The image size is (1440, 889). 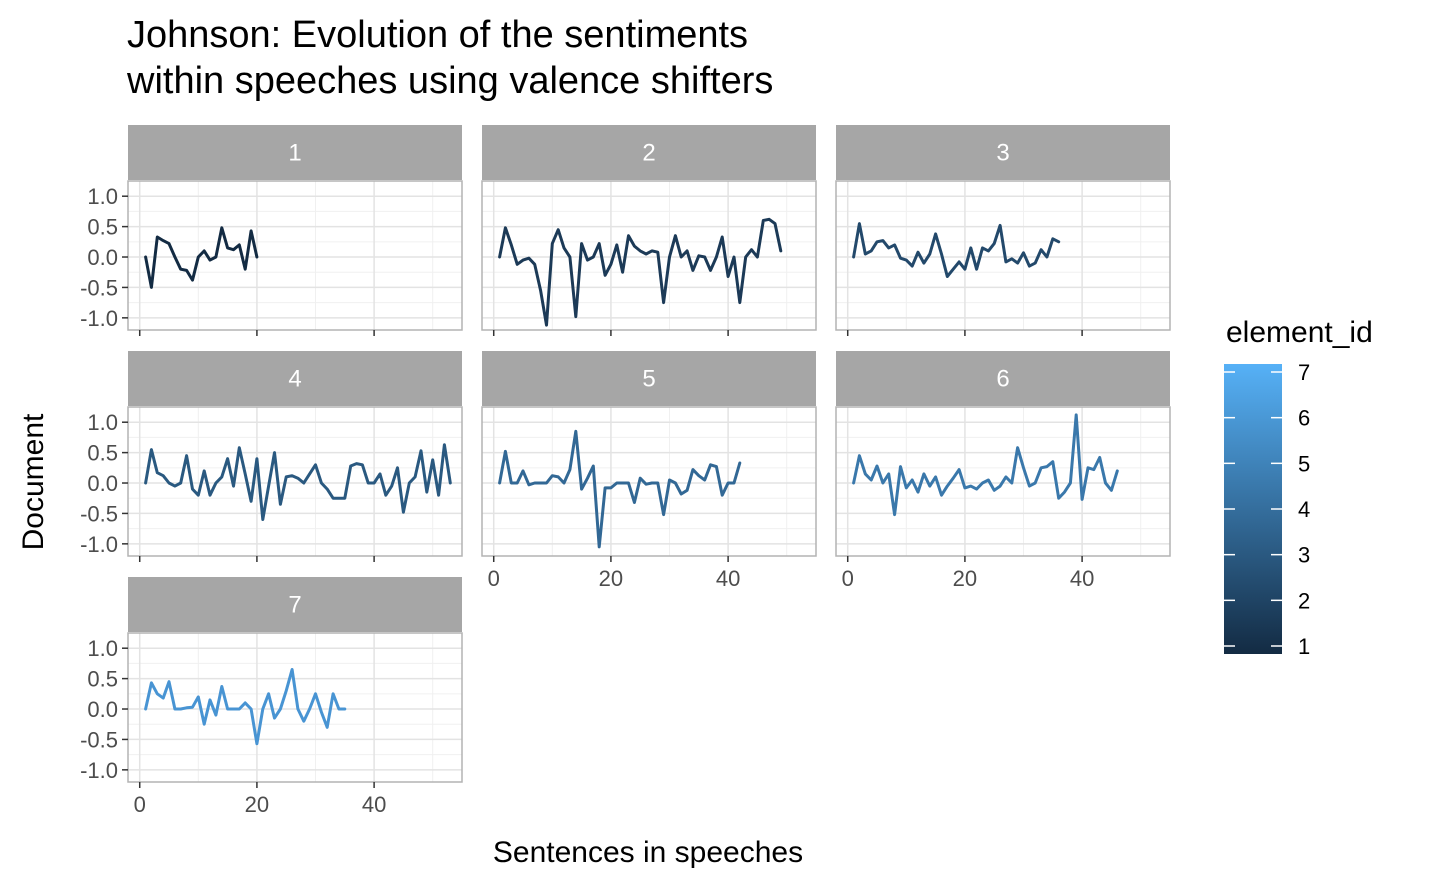 What do you see at coordinates (1304, 646) in the screenshot?
I see `legend-label: 1` at bounding box center [1304, 646].